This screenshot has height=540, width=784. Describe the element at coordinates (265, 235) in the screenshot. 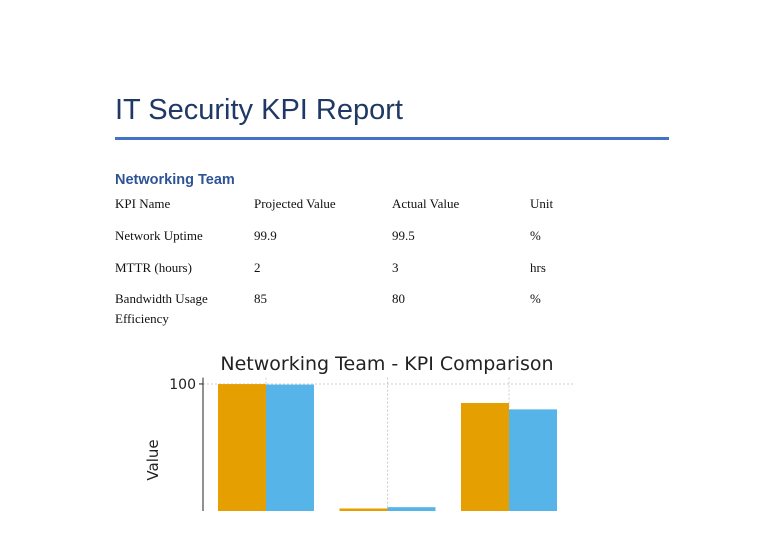

I see `table-cell: 99.9` at that location.